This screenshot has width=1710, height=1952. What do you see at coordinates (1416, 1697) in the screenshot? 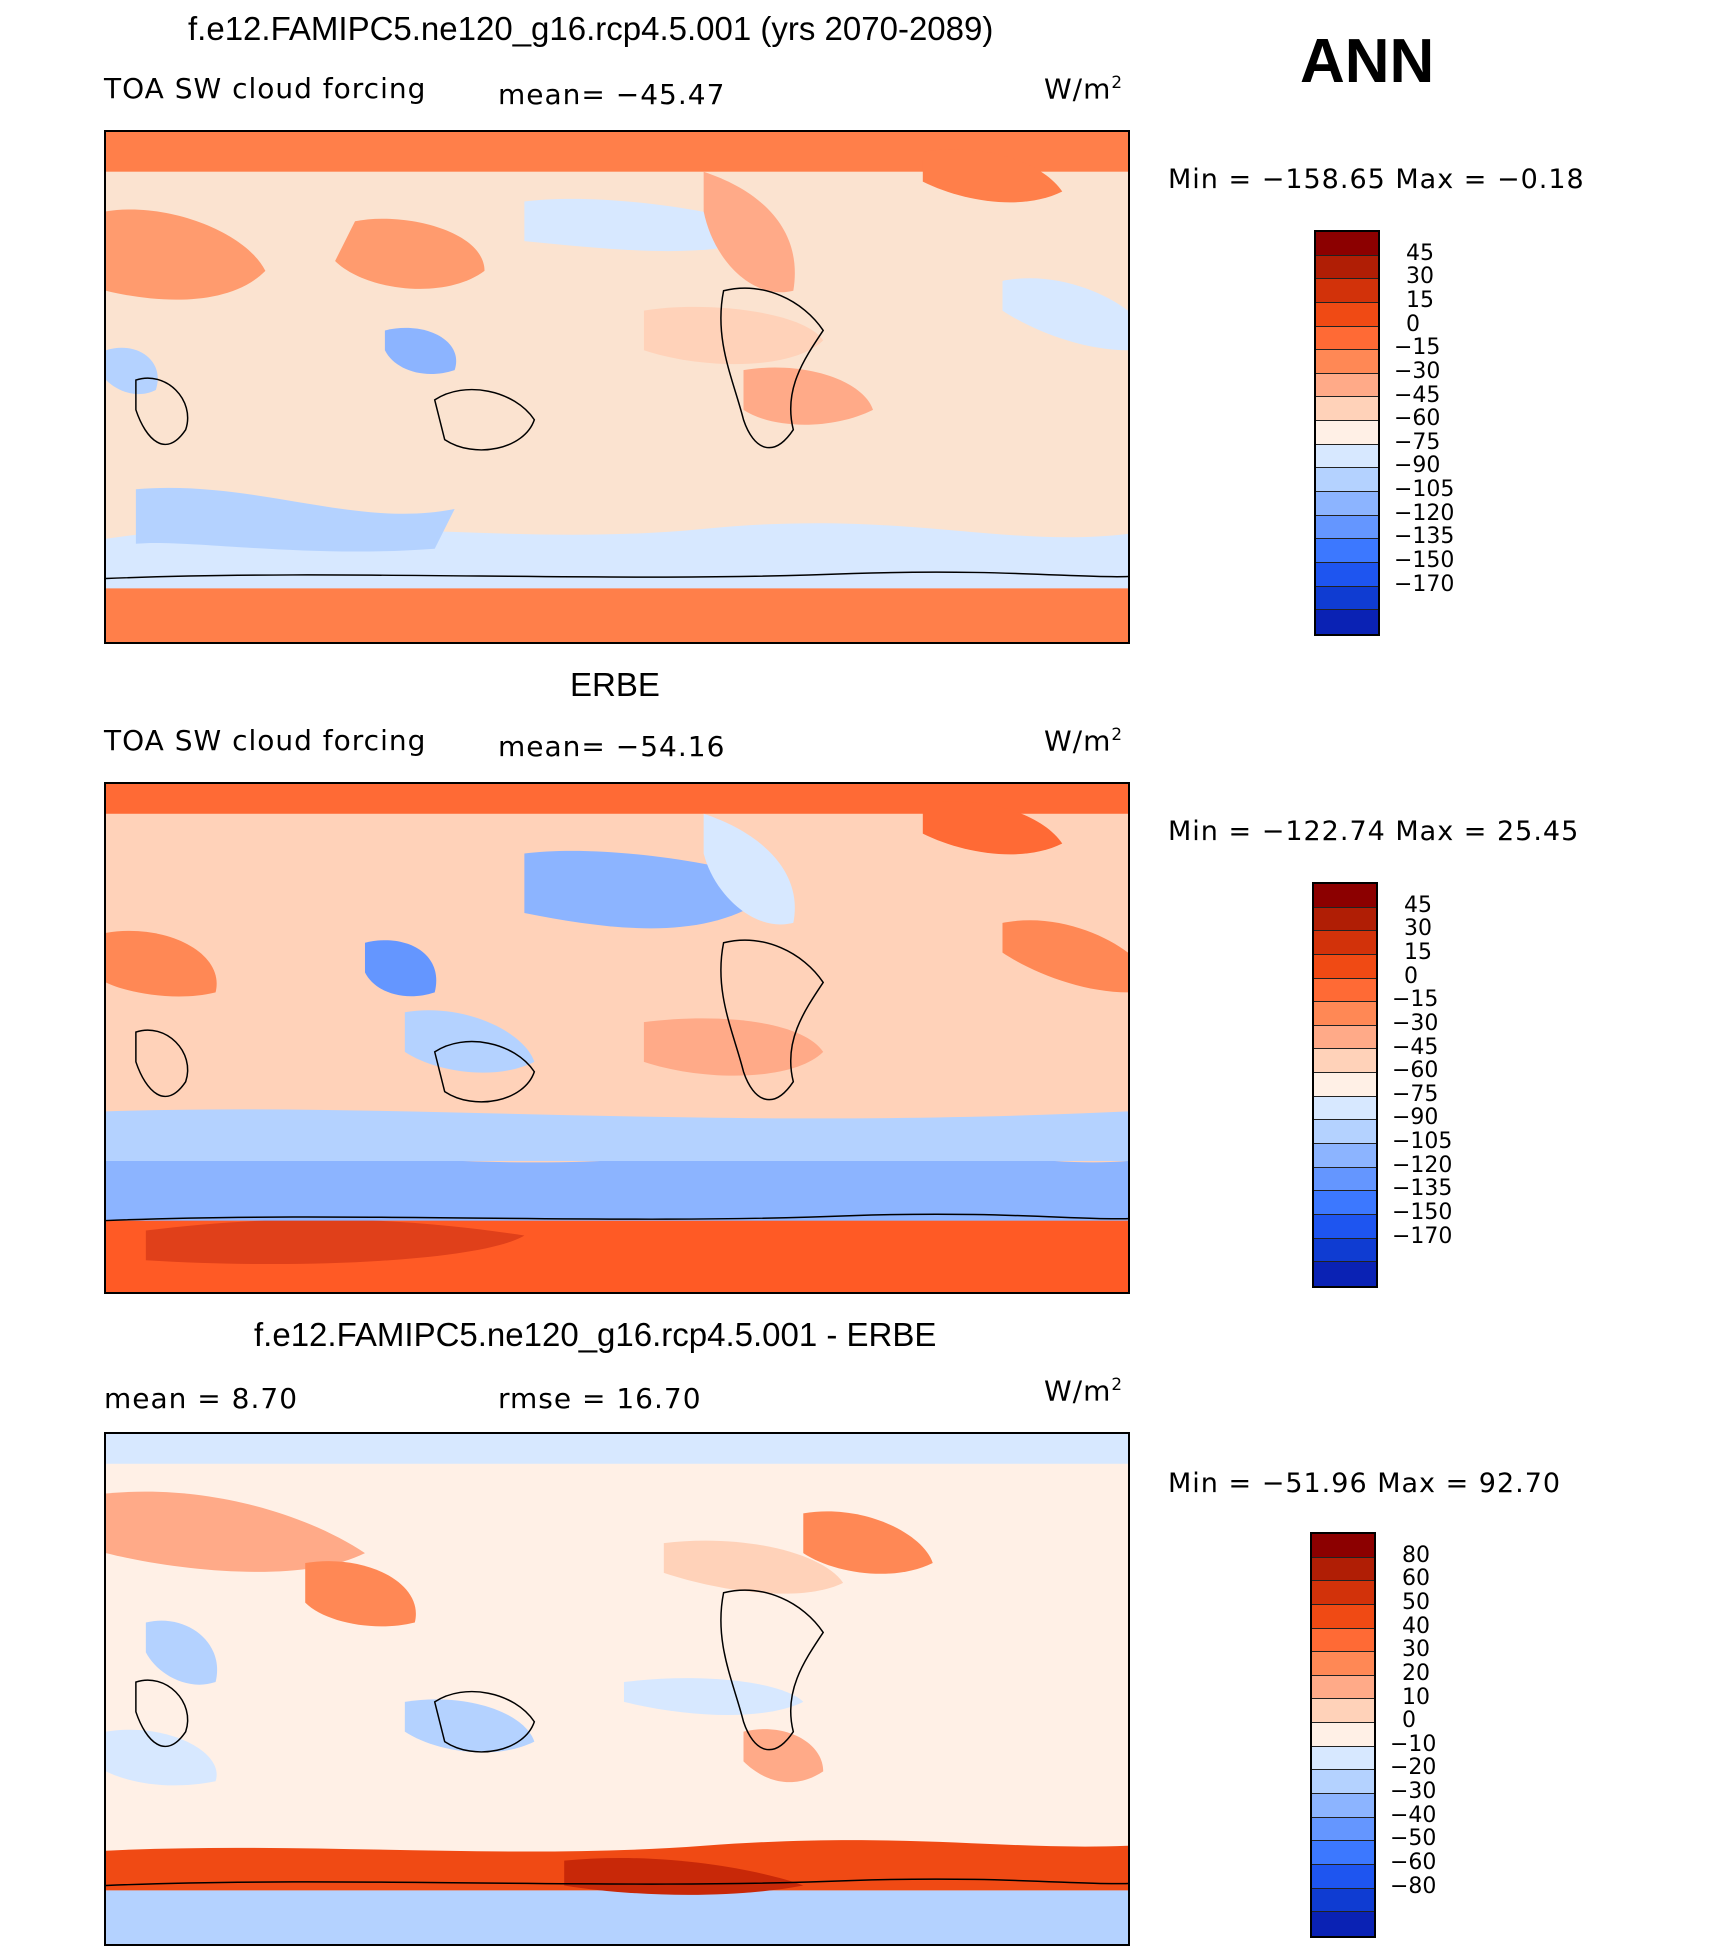
I see `colorbar-tick-label: 10` at bounding box center [1416, 1697].